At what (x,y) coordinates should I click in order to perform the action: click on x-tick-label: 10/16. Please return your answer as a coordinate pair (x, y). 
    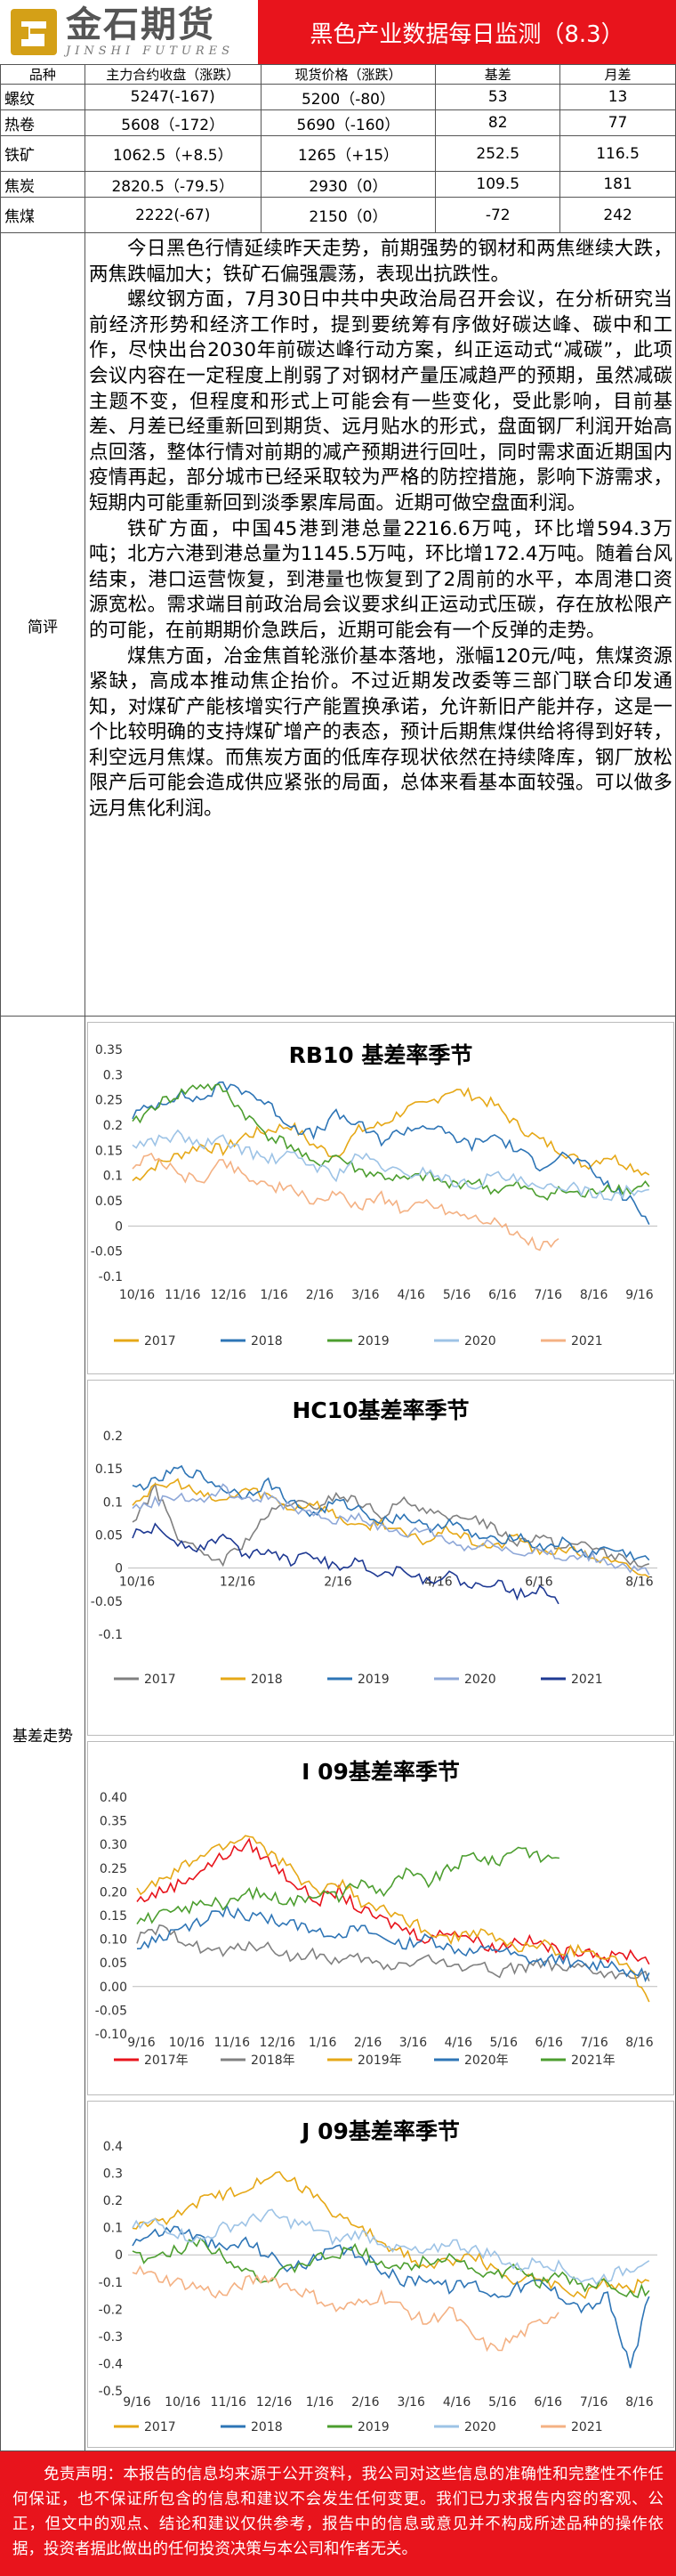
    Looking at the image, I should click on (137, 1295).